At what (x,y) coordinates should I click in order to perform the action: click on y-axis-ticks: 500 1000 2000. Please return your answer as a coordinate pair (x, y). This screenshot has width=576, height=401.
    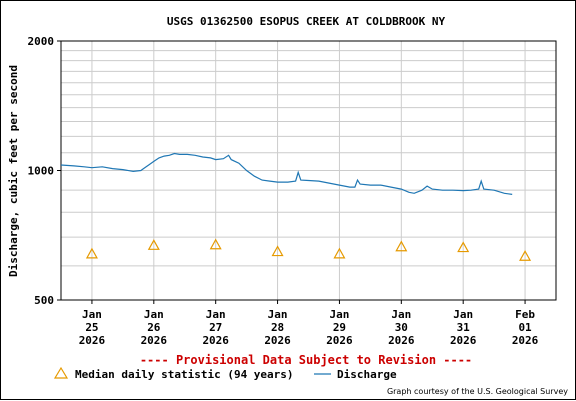
    Looking at the image, I should click on (44, 171).